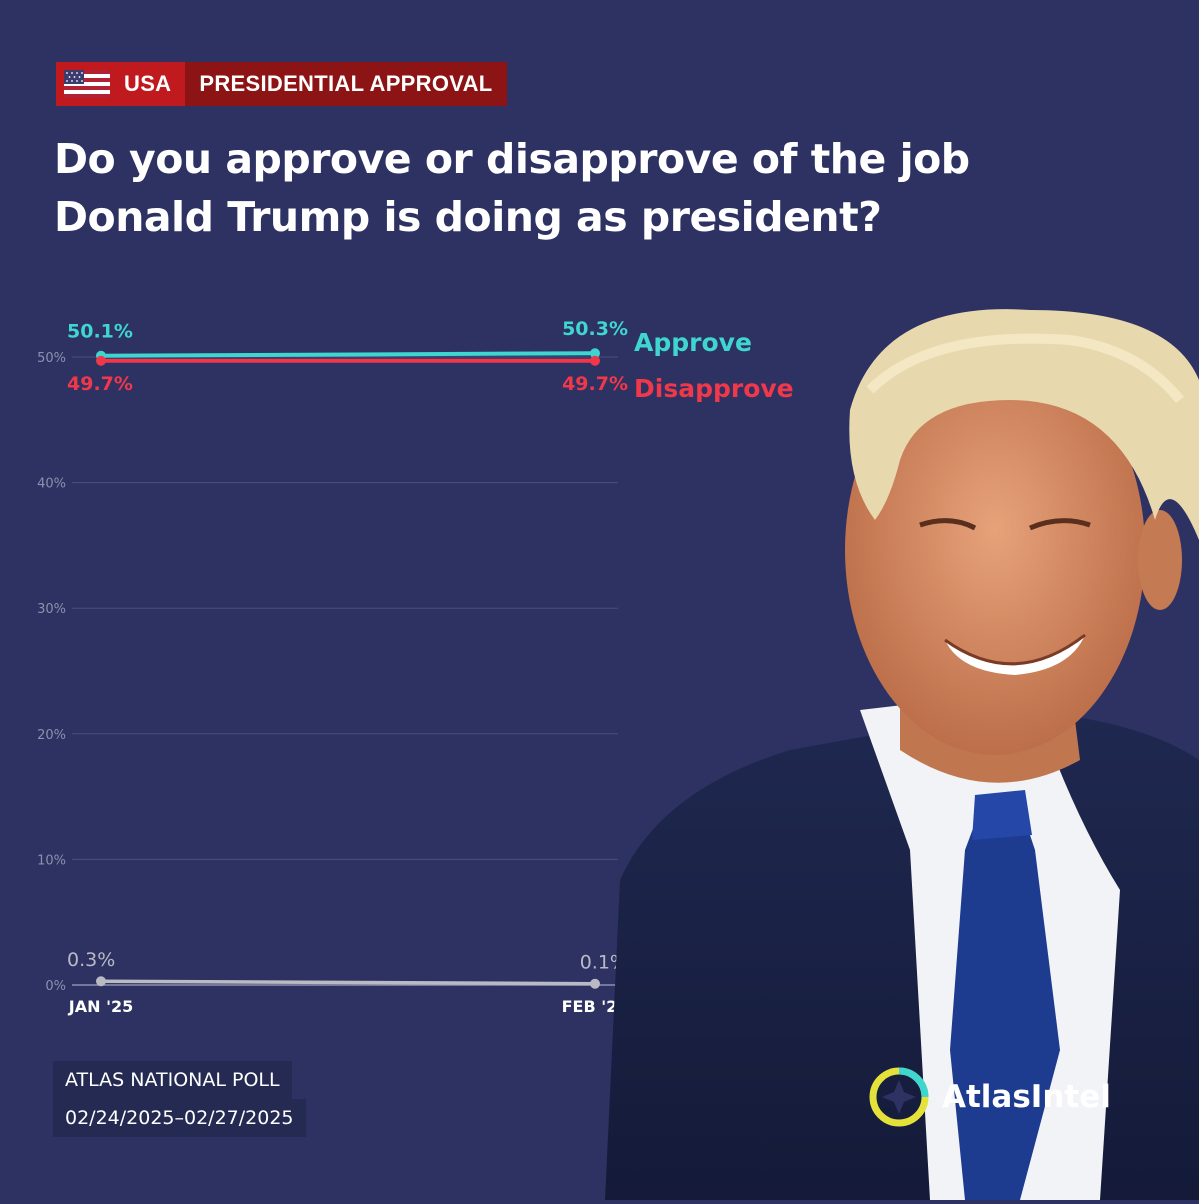  I want to click on source-name-text: ATLAS NATIONAL POLL, so click(172, 1080).